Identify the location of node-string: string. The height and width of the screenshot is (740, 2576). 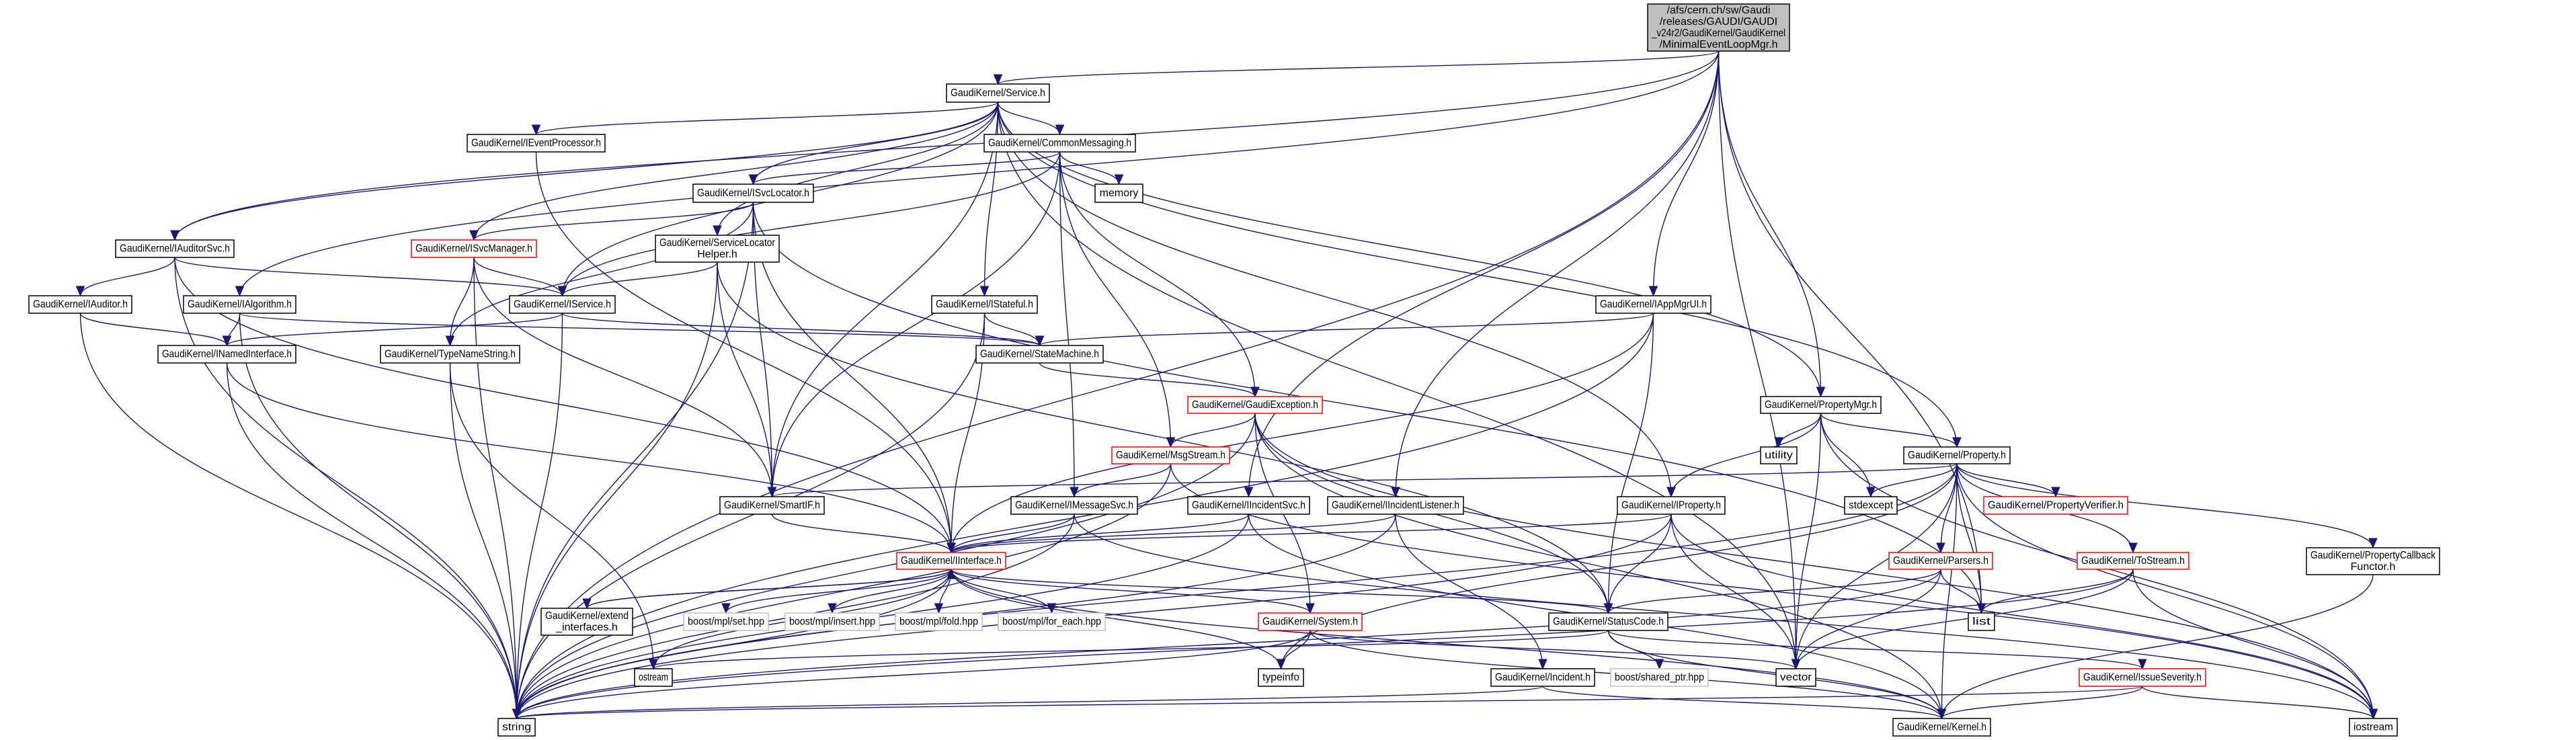
(516, 728).